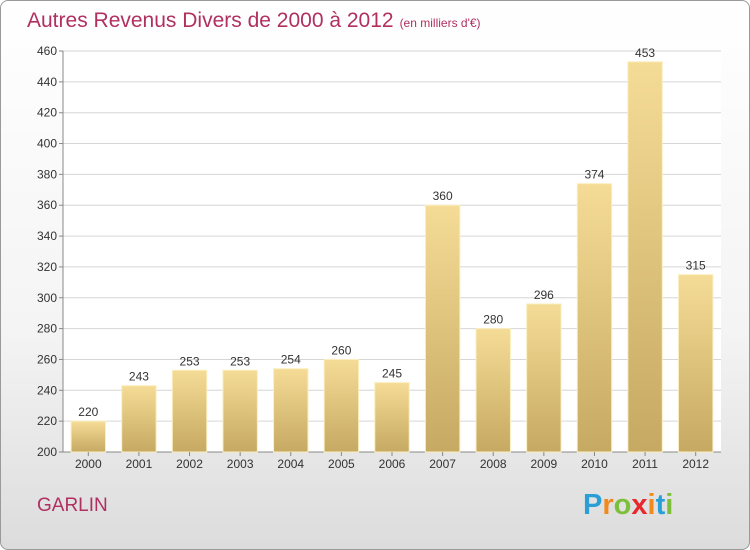 Image resolution: width=750 pixels, height=550 pixels. What do you see at coordinates (440, 23) in the screenshot?
I see `chart-subtitle: (en milliers d'€)` at bounding box center [440, 23].